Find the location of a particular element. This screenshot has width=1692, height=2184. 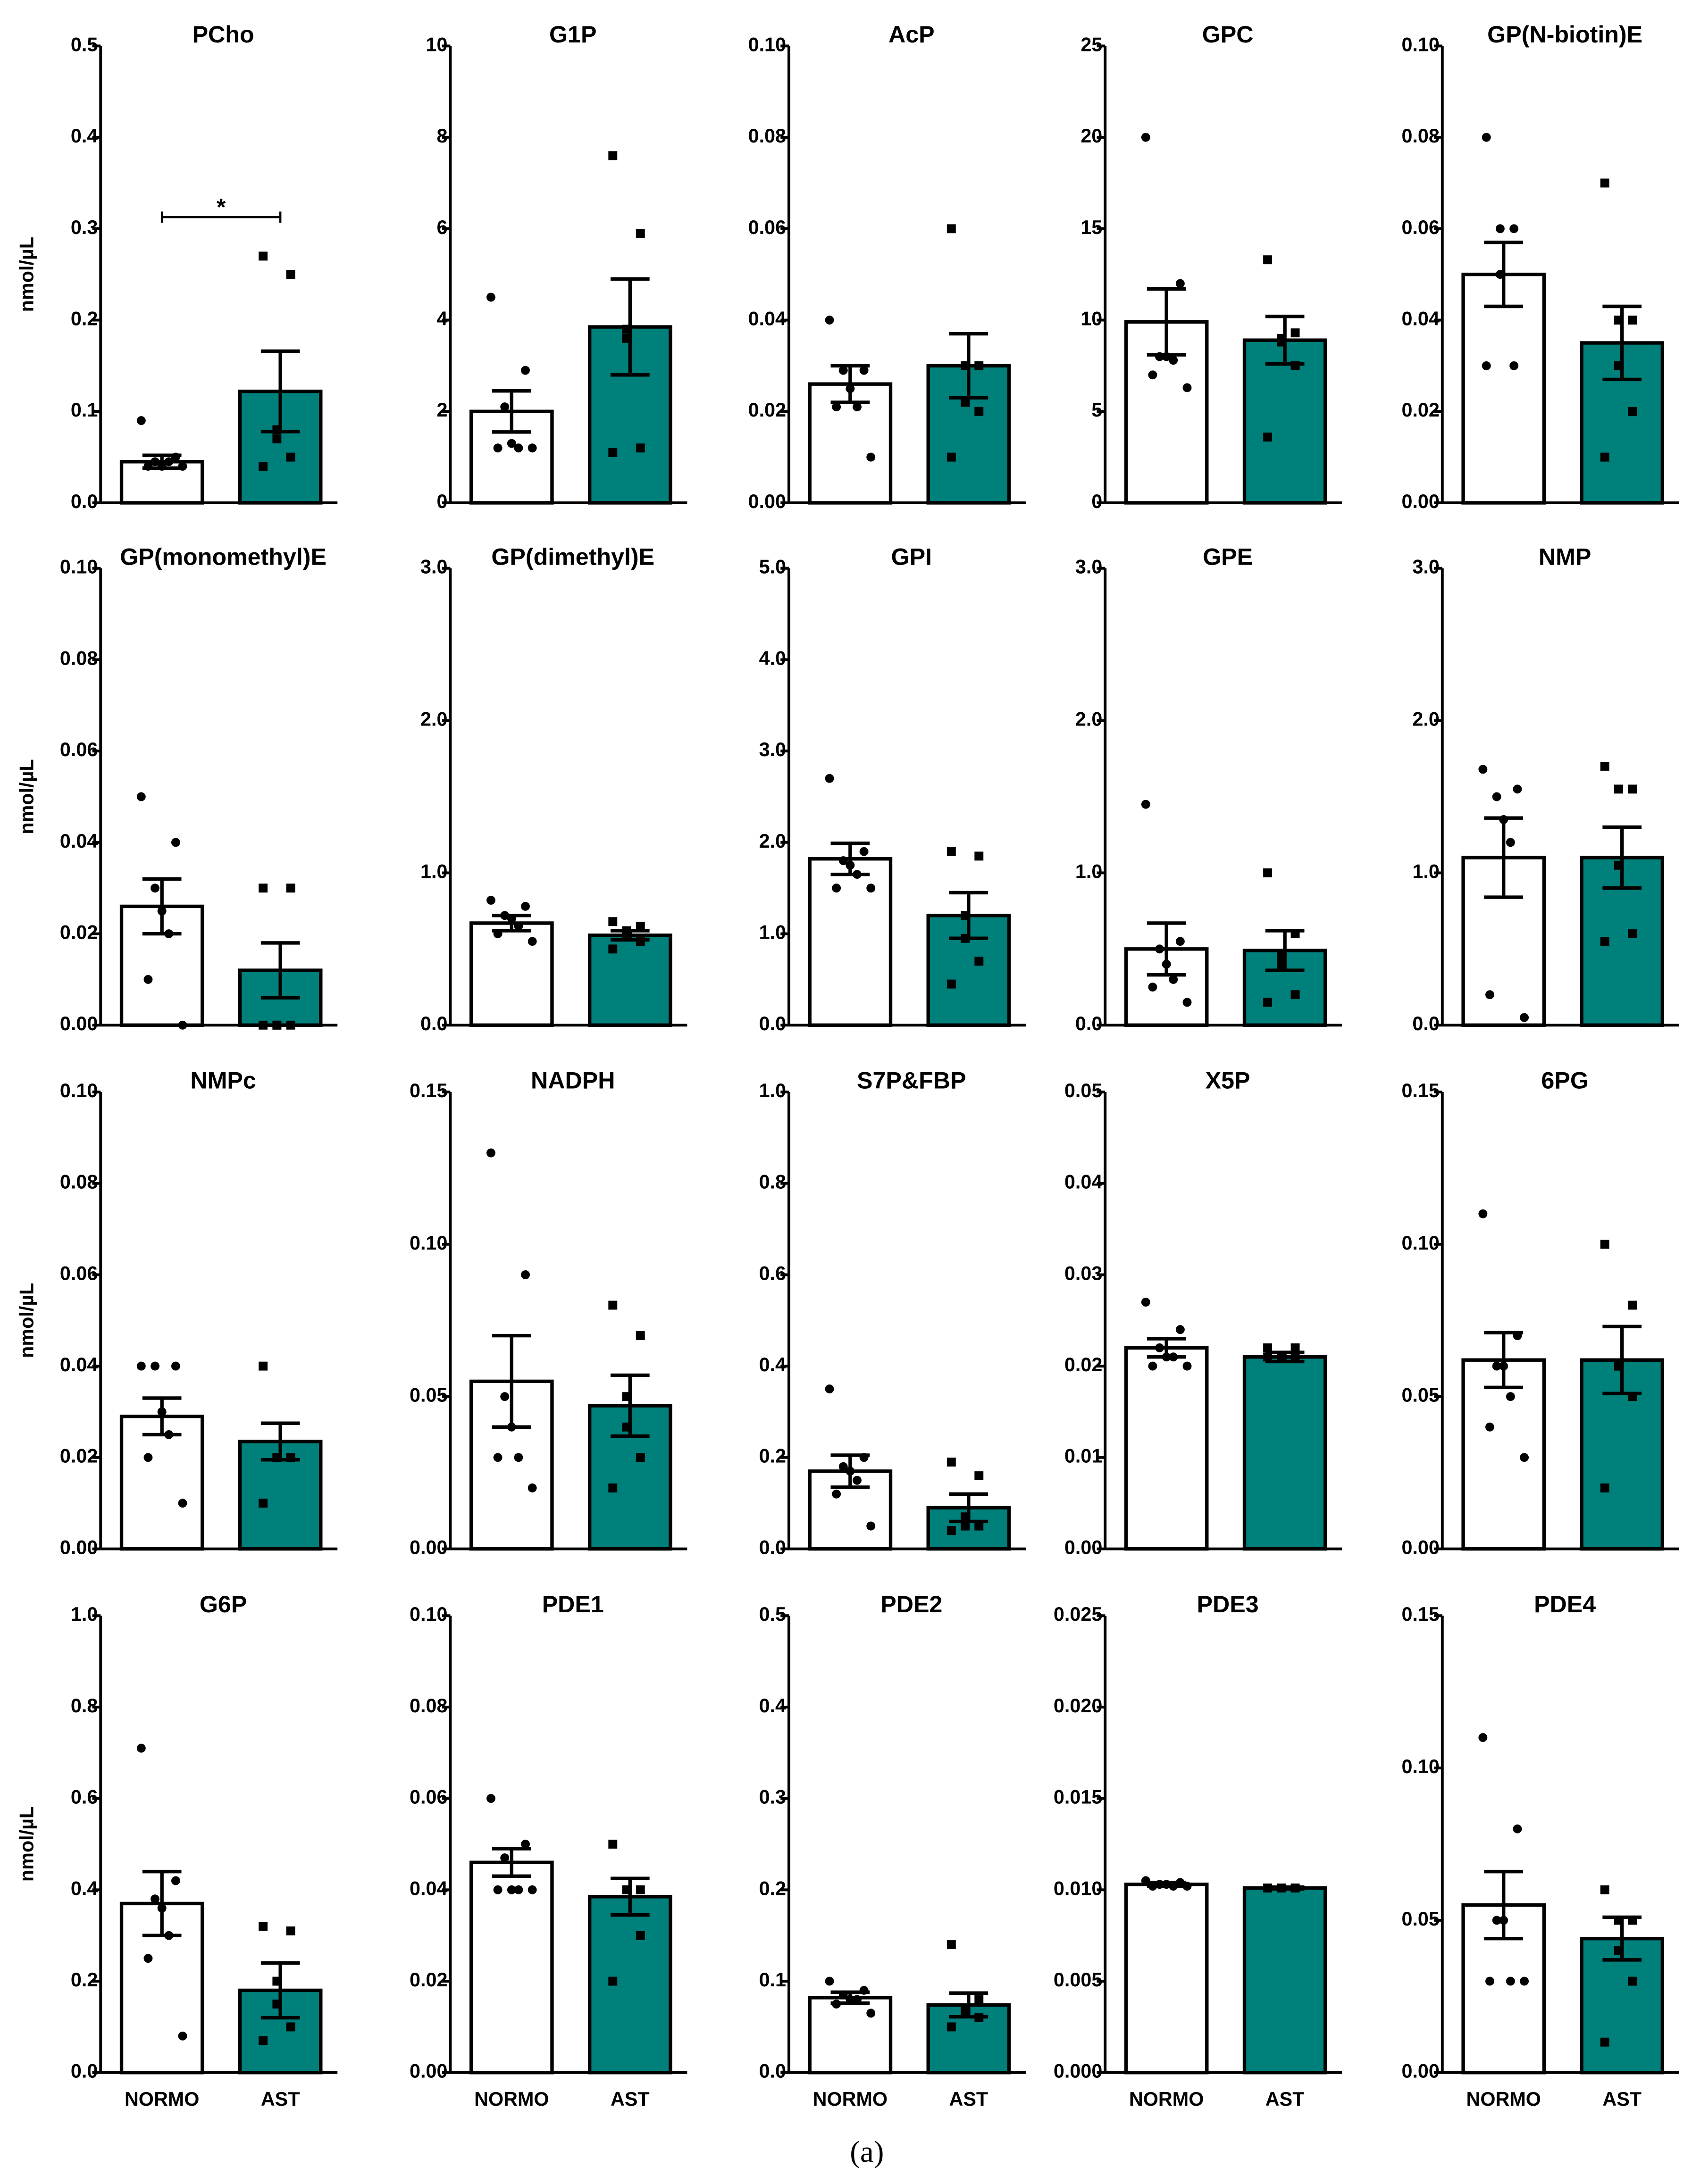

panel-title: PDE2 is located at coordinates (911, 1604).